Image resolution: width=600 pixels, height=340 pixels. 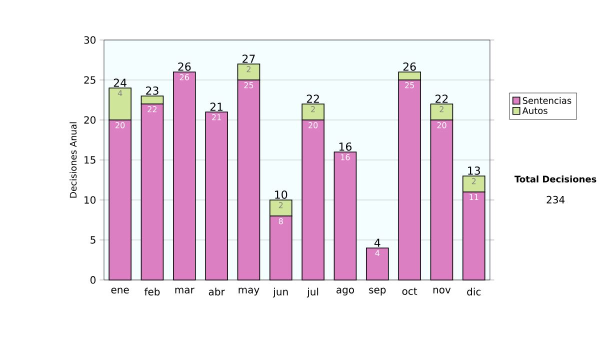 What do you see at coordinates (474, 292) in the screenshot?
I see `x-tick-label: dic` at bounding box center [474, 292].